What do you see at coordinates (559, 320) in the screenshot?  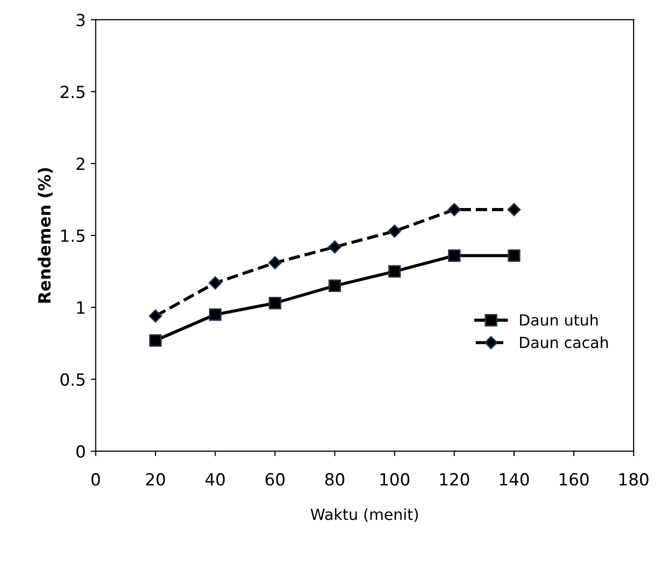 I see `legend-label: Daun utuh` at bounding box center [559, 320].